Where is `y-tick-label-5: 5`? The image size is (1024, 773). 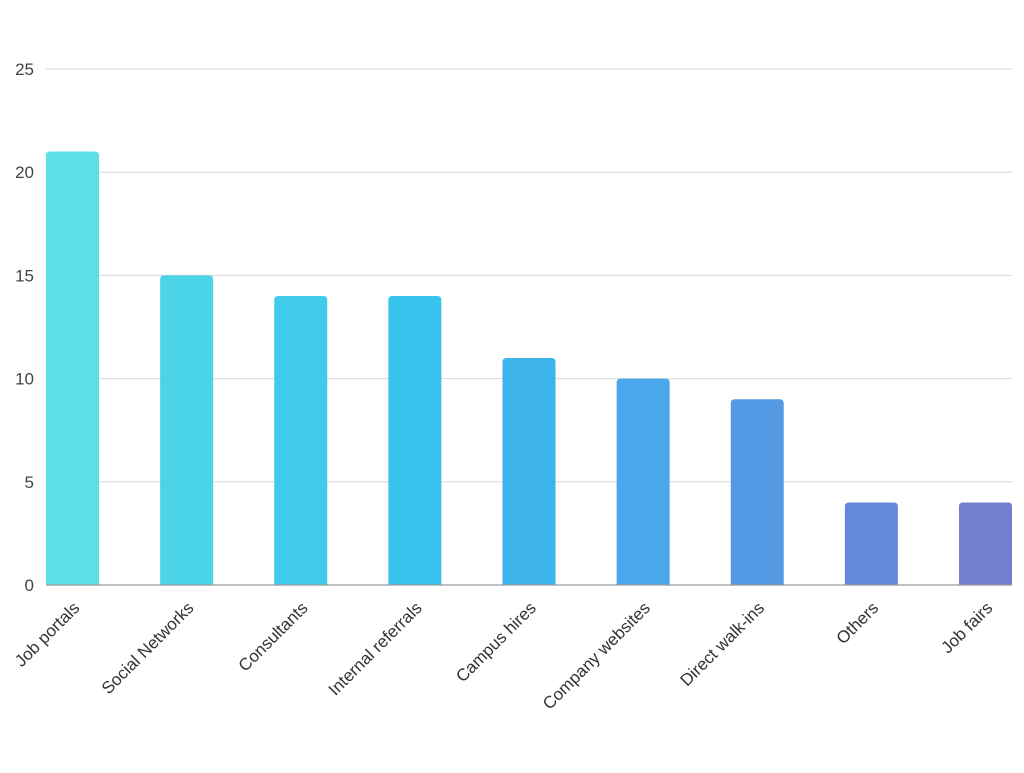 y-tick-label-5: 5 is located at coordinates (29, 482).